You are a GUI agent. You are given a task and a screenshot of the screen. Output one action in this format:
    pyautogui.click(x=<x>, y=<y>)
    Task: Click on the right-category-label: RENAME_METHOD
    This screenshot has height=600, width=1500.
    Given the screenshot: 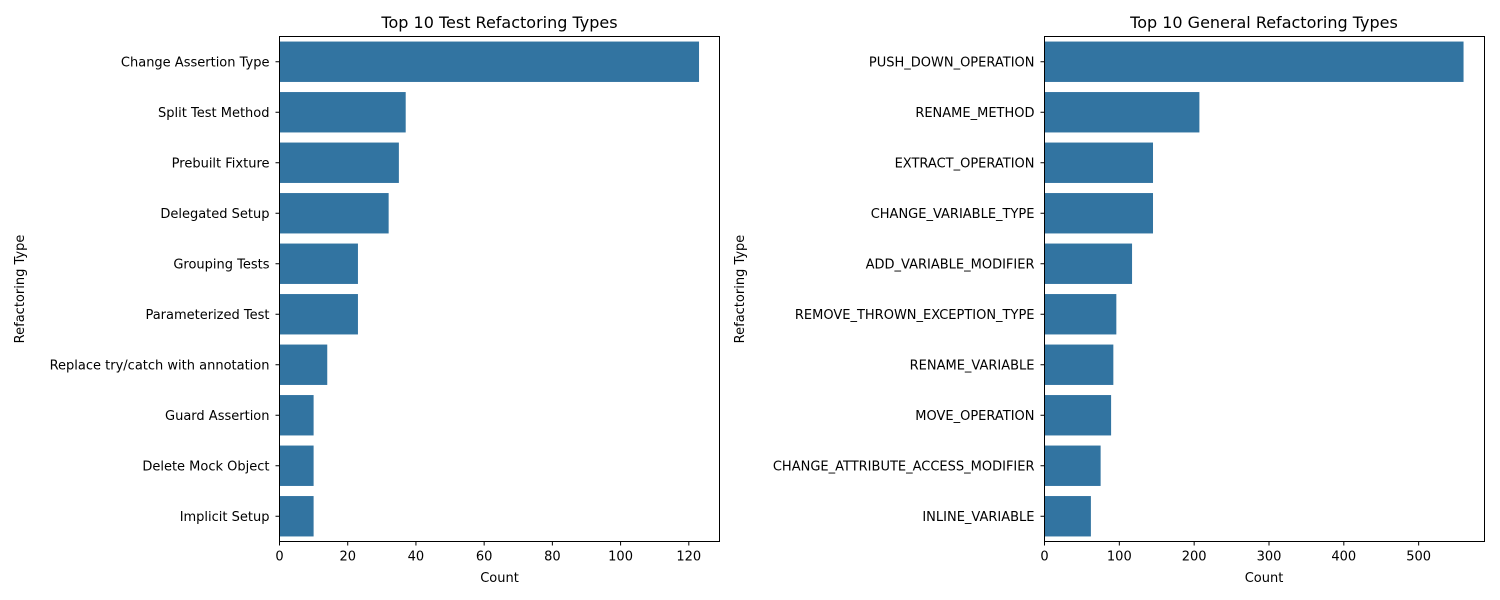 What is the action you would take?
    pyautogui.click(x=974, y=113)
    